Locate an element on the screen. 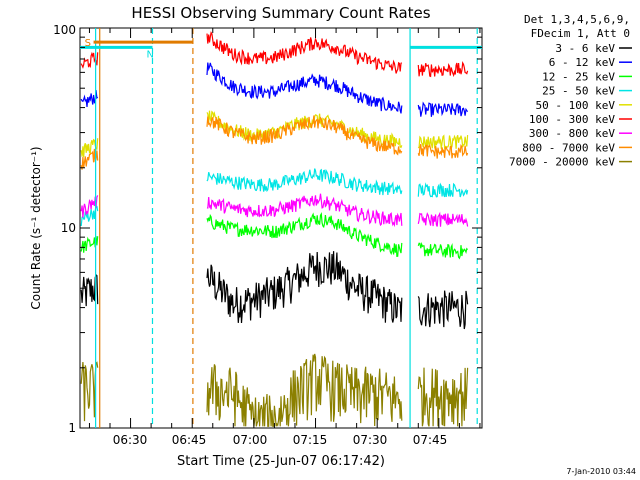 The width and height of the screenshot is (640, 480). plot-timestamp: 7-Jan-2010 03:44 is located at coordinates (601, 471).